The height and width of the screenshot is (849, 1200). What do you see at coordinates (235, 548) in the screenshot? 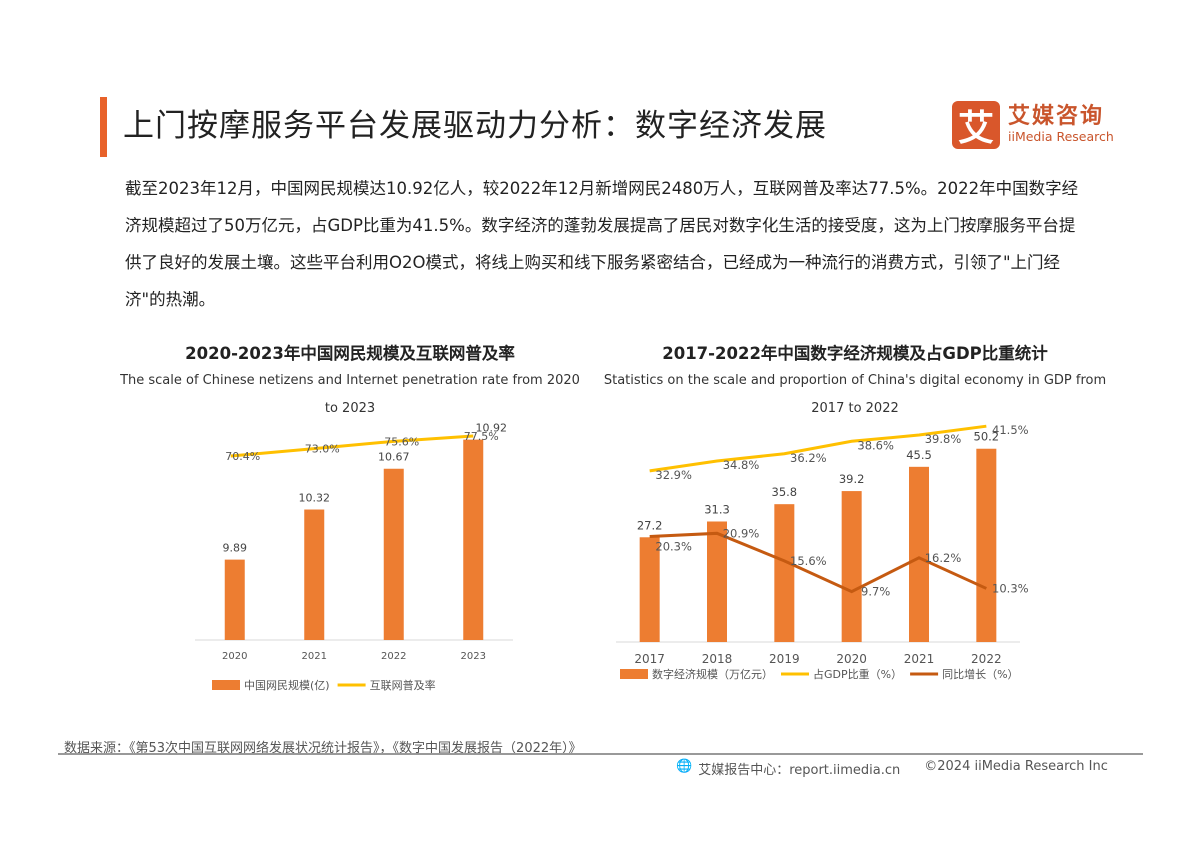
I see `bar-value-label: 9.89` at bounding box center [235, 548].